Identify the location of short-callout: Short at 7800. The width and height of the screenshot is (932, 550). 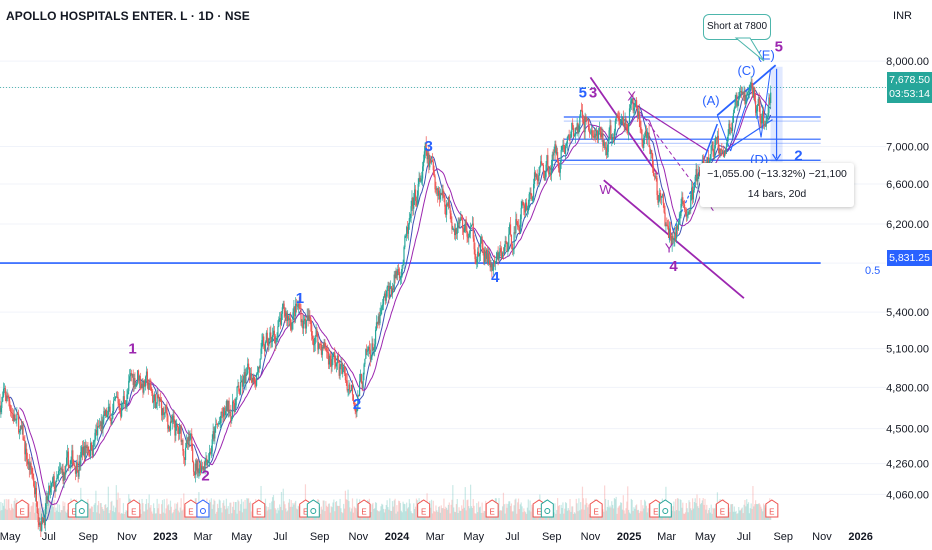
(737, 27).